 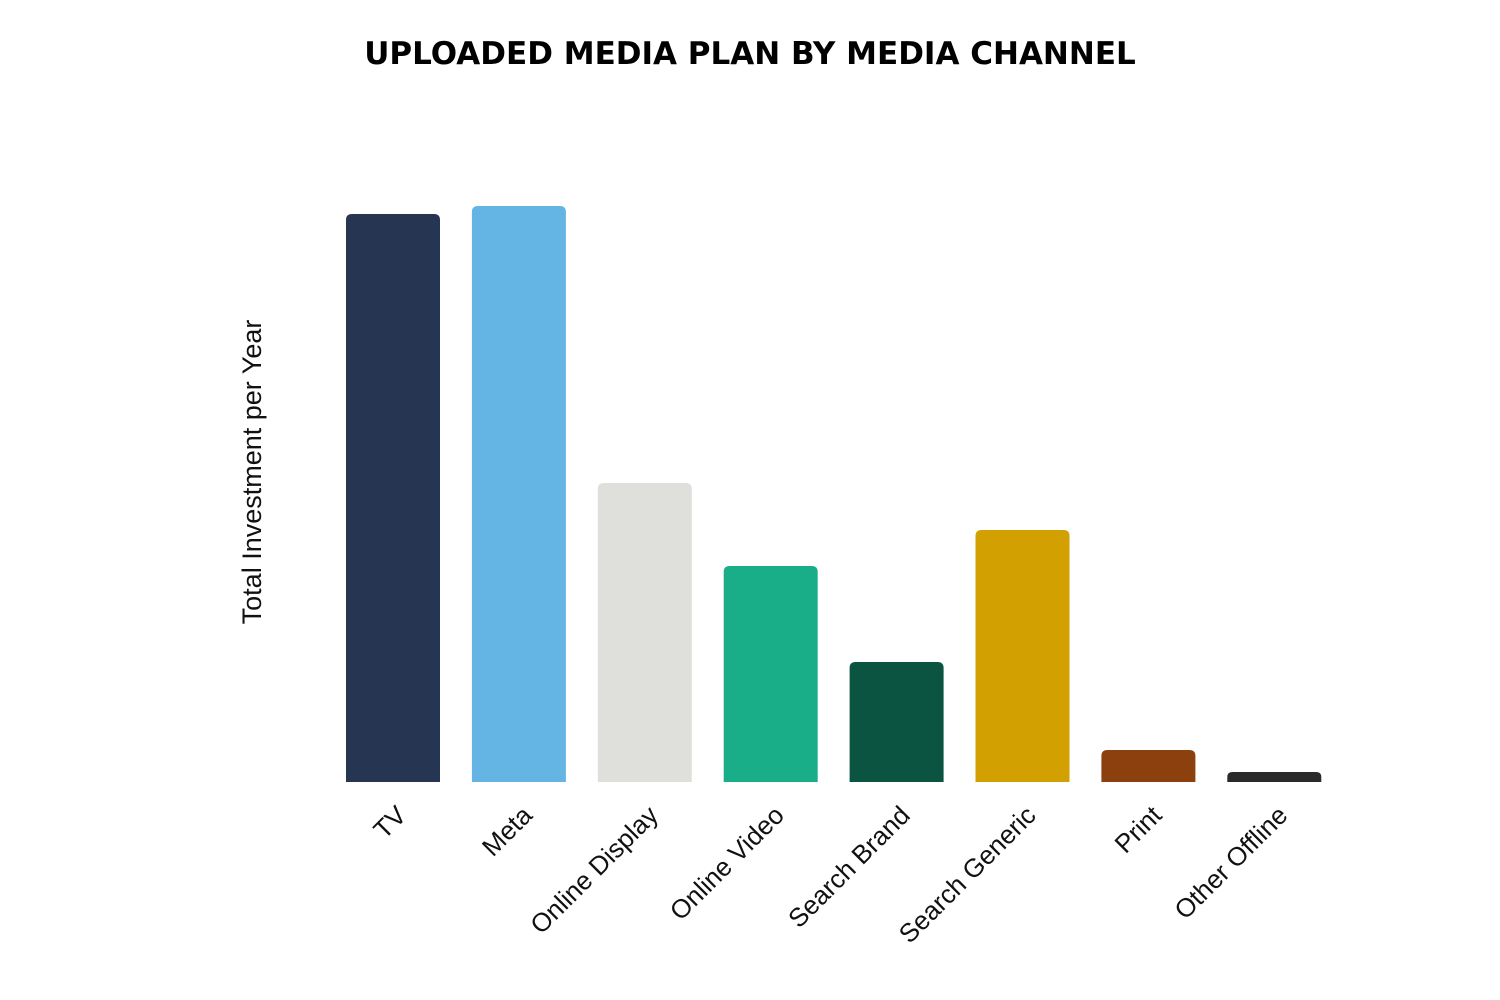 I want to click on bar-tv, so click(x=393, y=498).